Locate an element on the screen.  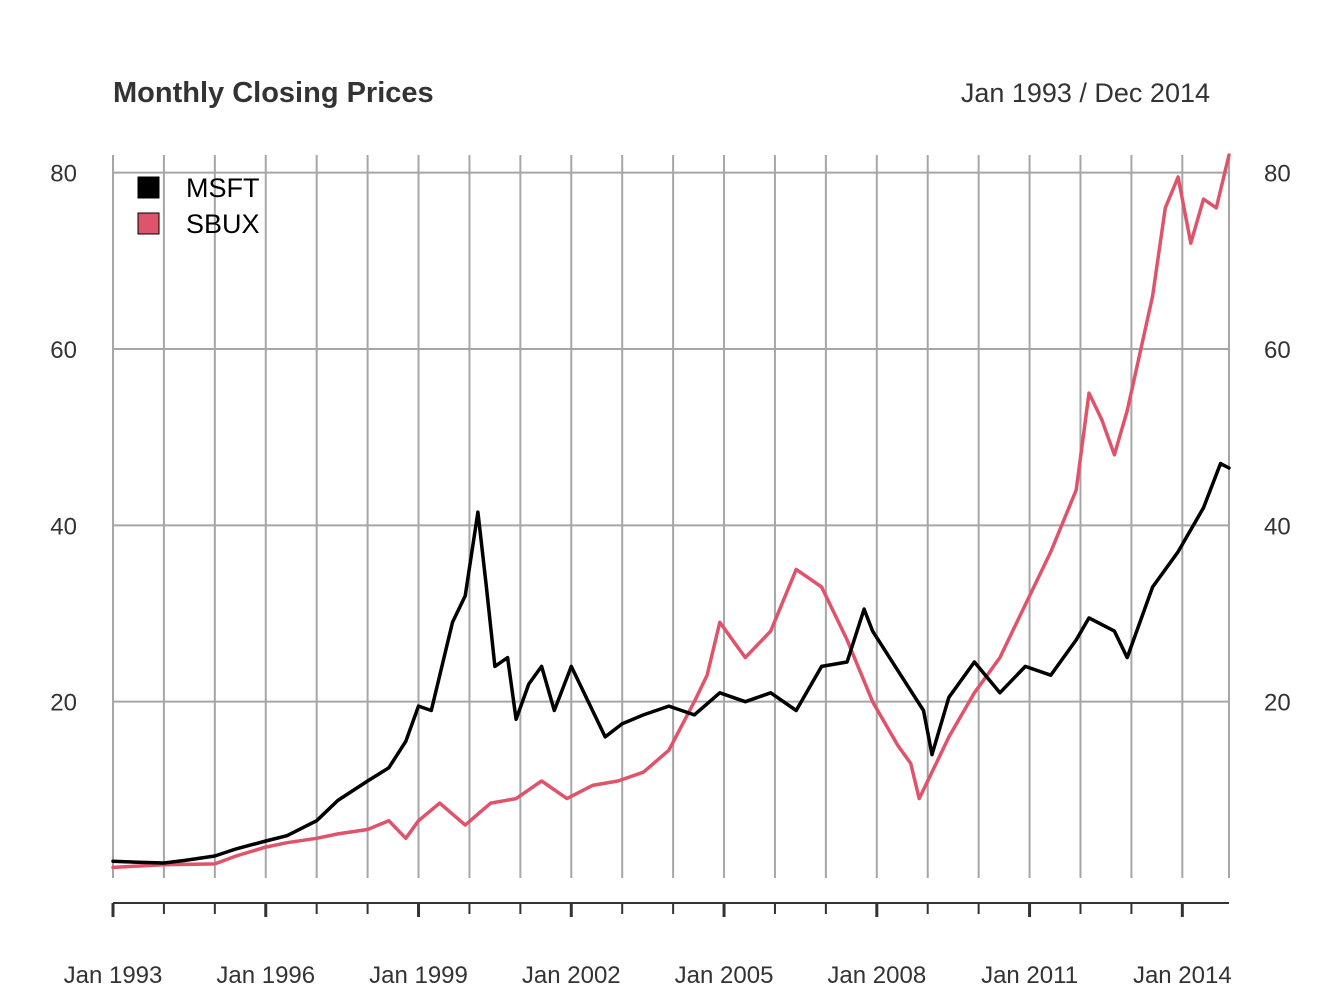
x-tick-label: Jan 1999 is located at coordinates (418, 975).